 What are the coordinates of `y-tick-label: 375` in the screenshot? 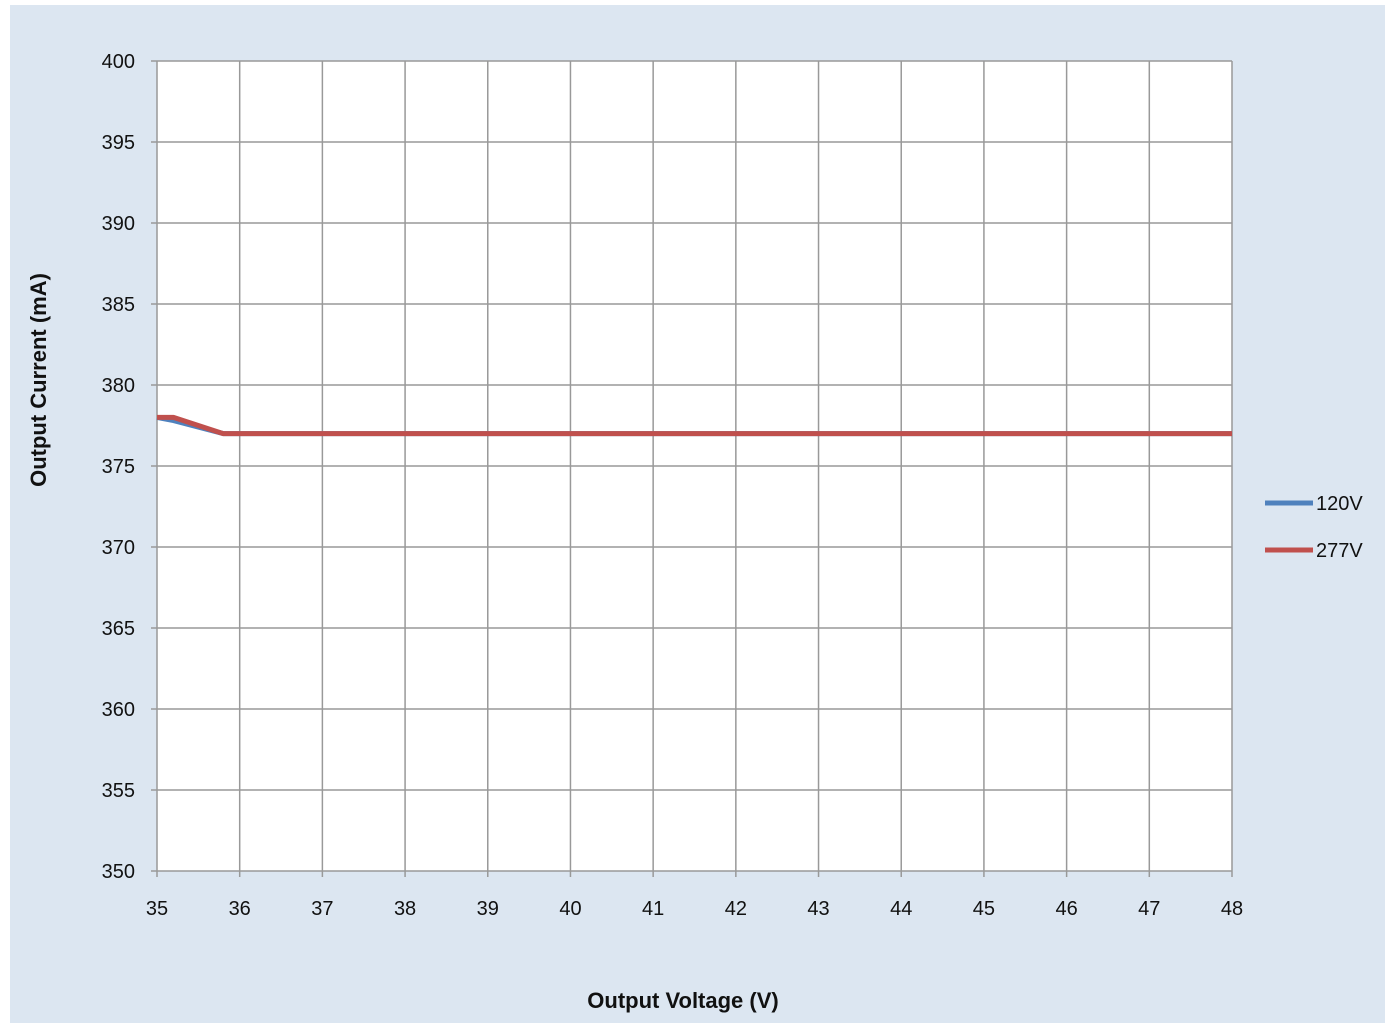 It's located at (118, 467).